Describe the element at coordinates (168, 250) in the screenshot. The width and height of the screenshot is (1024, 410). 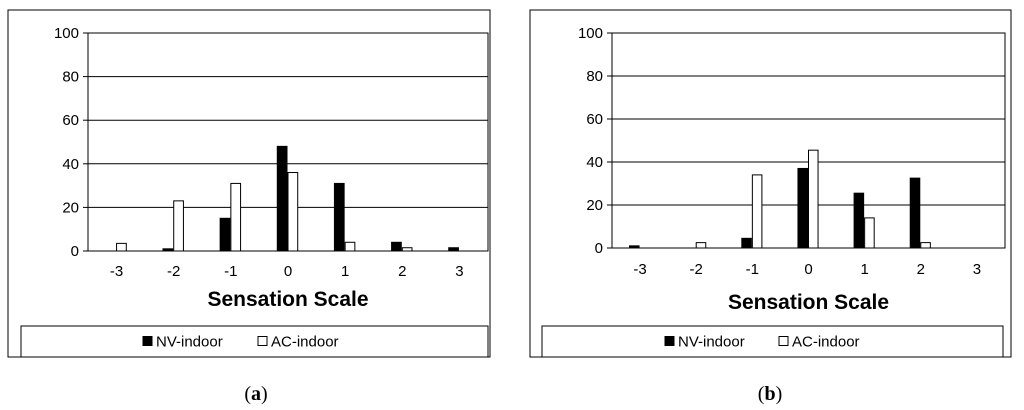
I see `bar-nv-indoor--2` at that location.